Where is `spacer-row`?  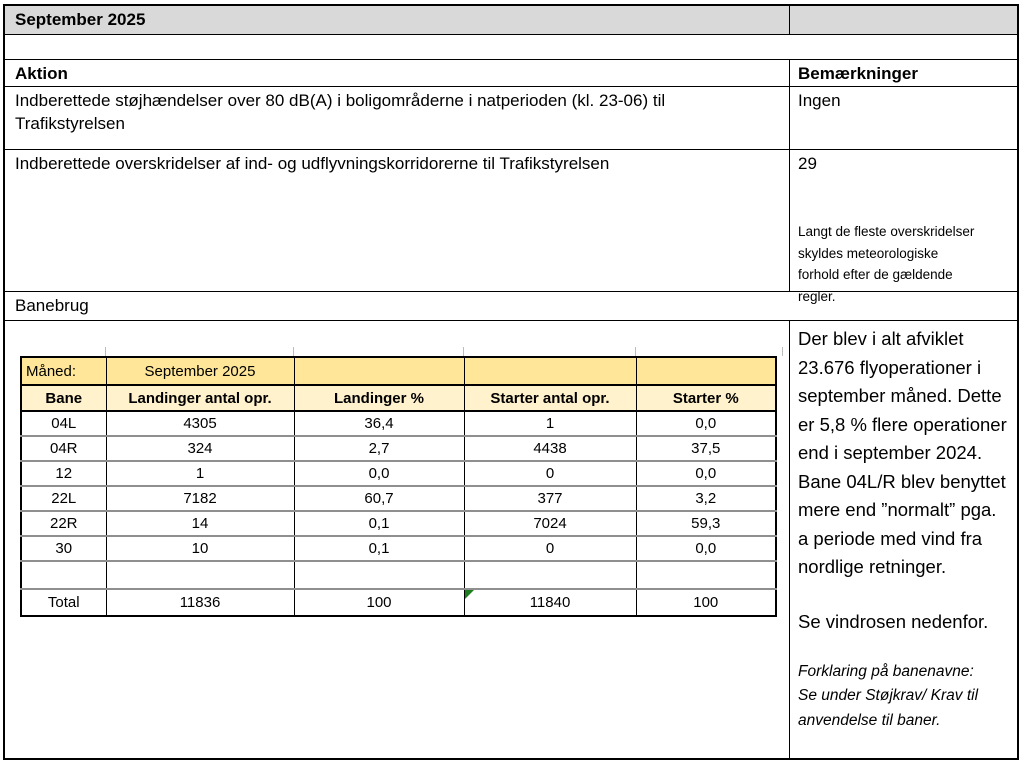
spacer-row is located at coordinates (511, 47).